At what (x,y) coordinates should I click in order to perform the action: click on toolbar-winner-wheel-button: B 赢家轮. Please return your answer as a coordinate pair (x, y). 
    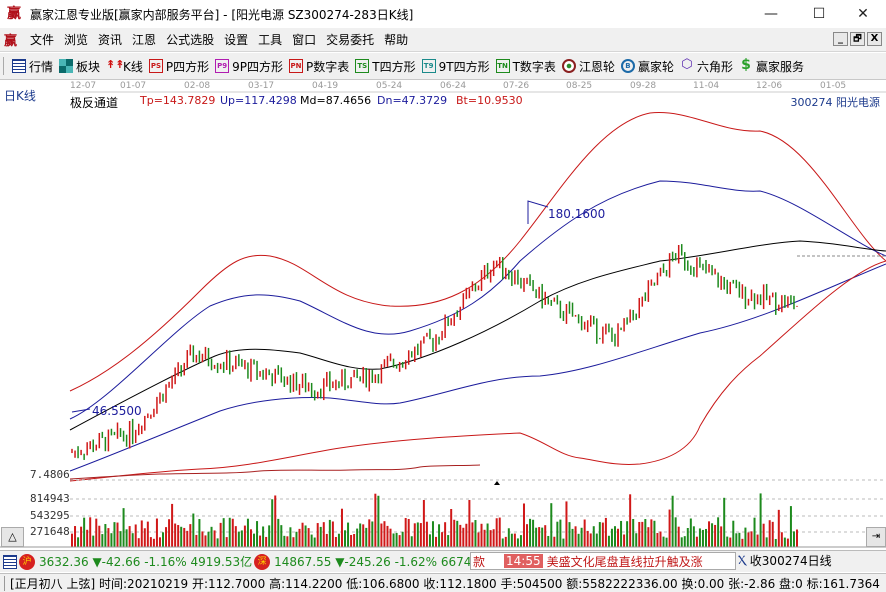
    Looking at the image, I should click on (647, 66).